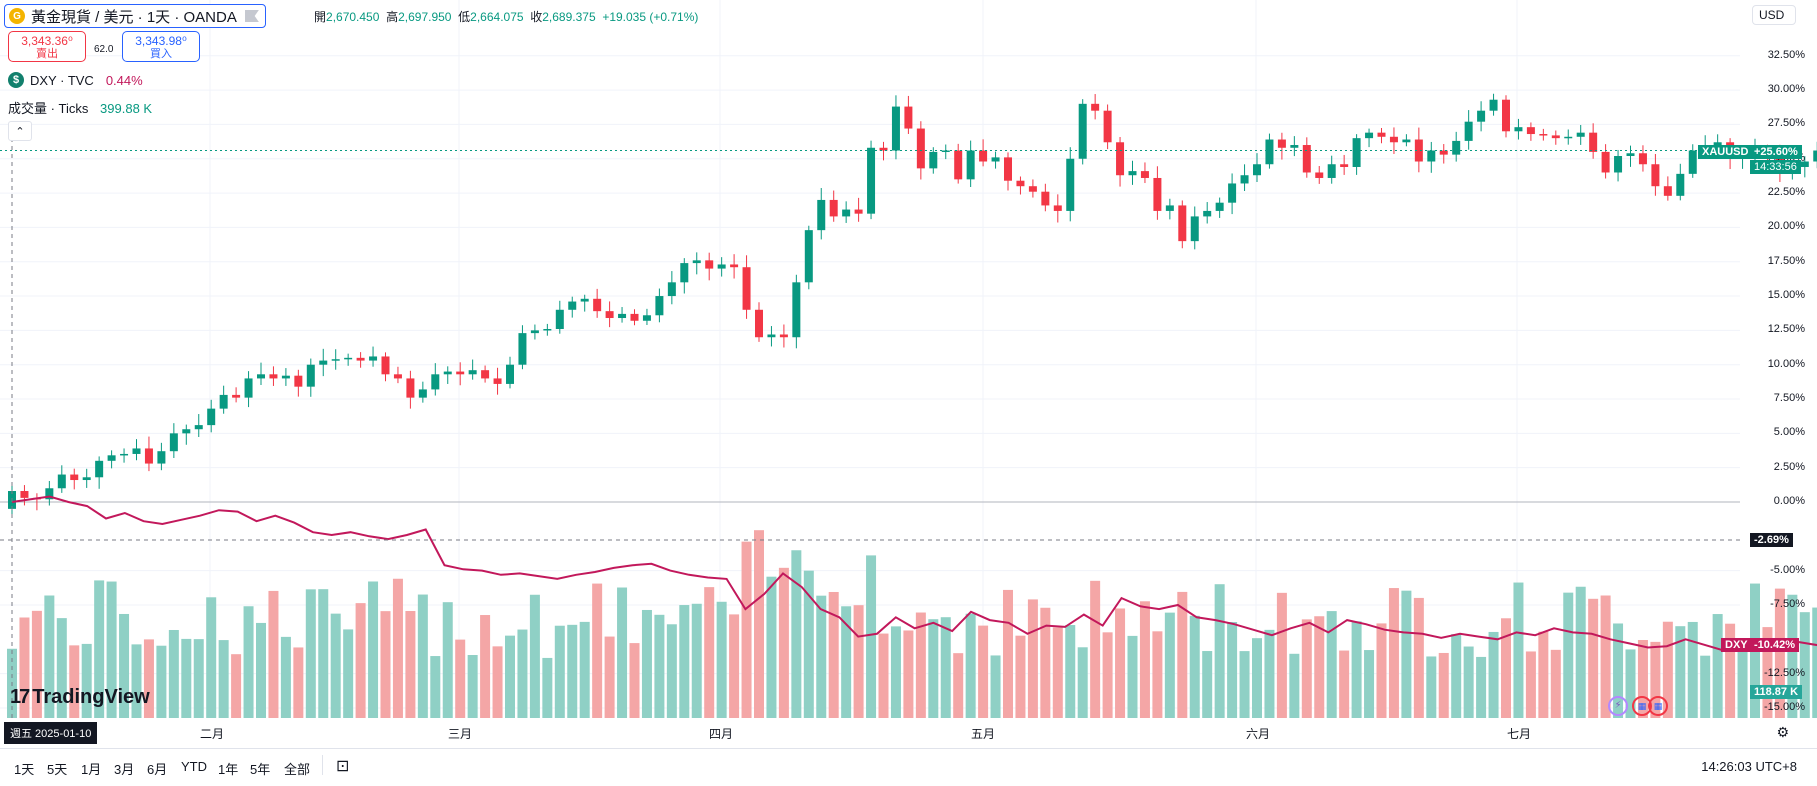 The height and width of the screenshot is (786, 1817). What do you see at coordinates (161, 46) in the screenshot?
I see `buy-button: 3,343.98⁰ 買入` at bounding box center [161, 46].